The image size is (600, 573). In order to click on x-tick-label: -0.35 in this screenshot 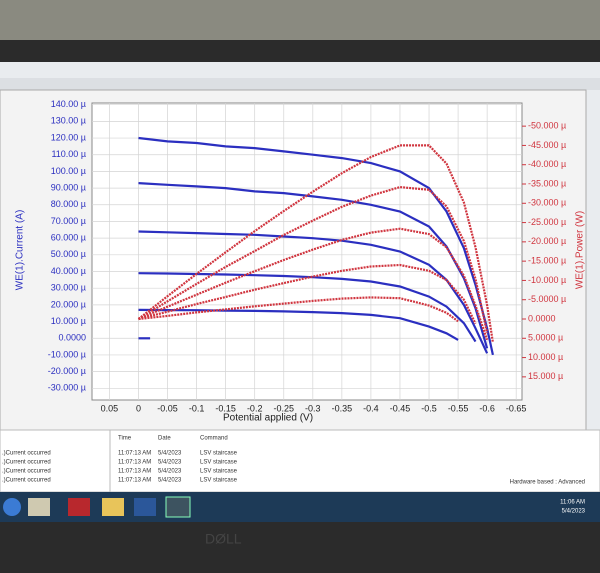, I will do `click(342, 408)`.